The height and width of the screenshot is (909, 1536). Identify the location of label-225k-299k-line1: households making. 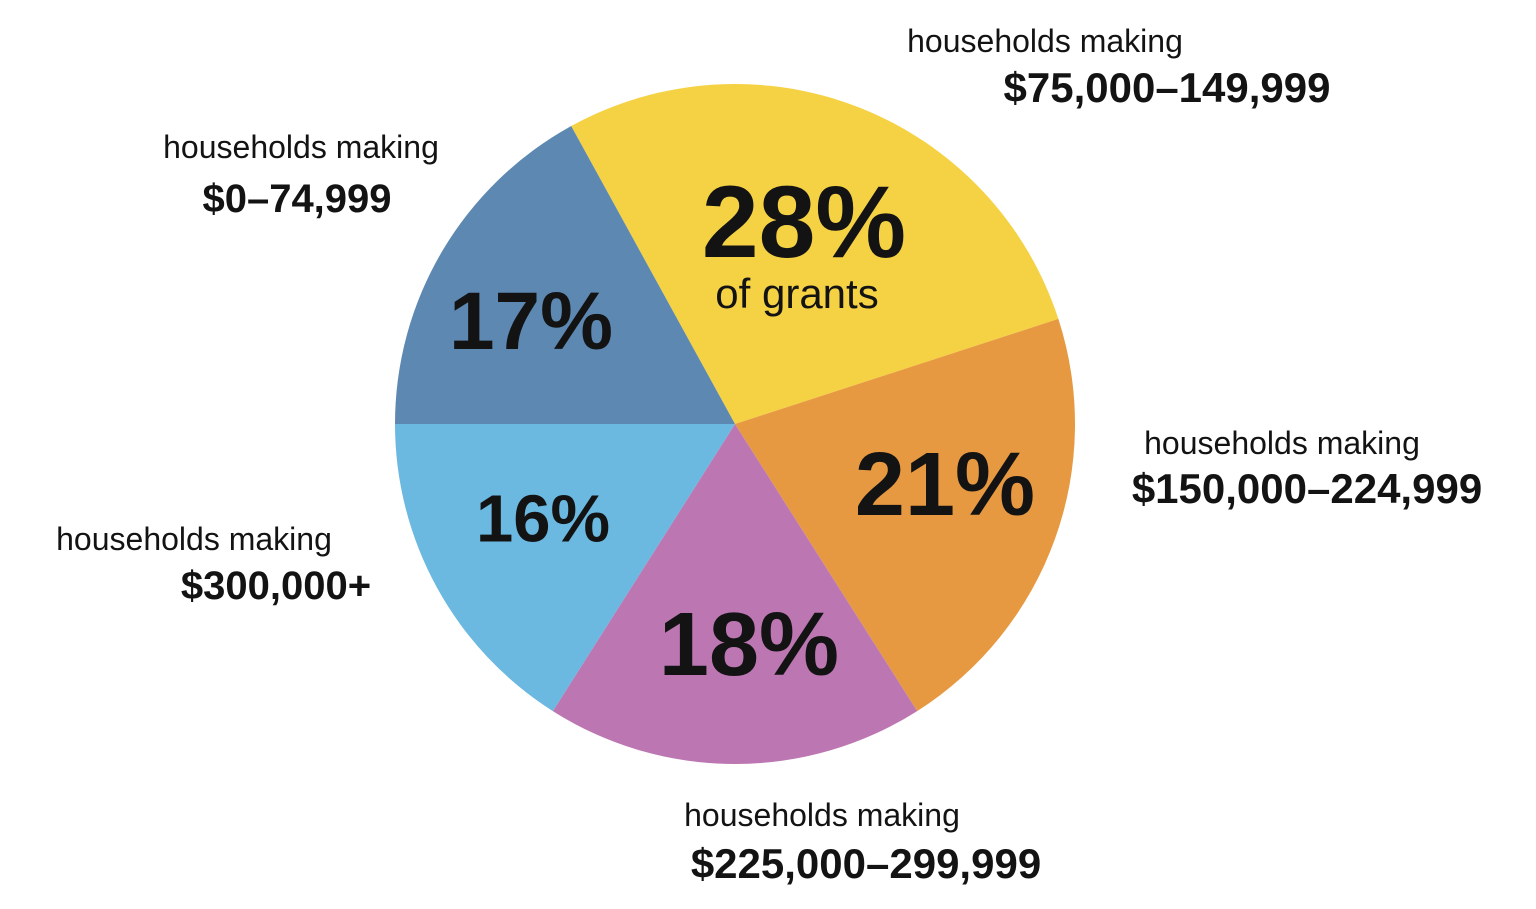
(822, 815).